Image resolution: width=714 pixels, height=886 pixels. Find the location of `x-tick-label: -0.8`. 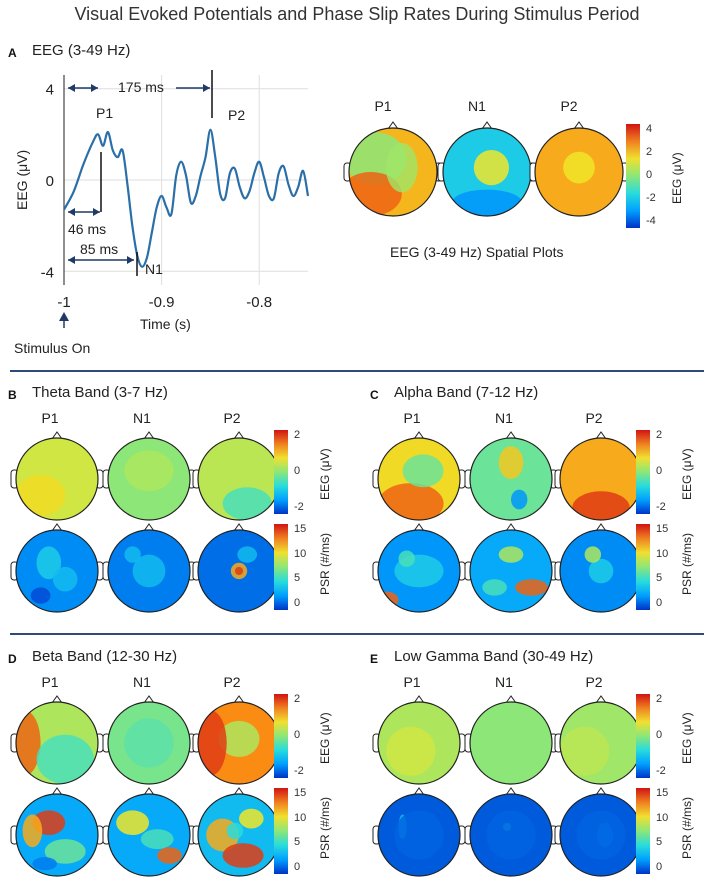

x-tick-label: -0.8 is located at coordinates (259, 302).